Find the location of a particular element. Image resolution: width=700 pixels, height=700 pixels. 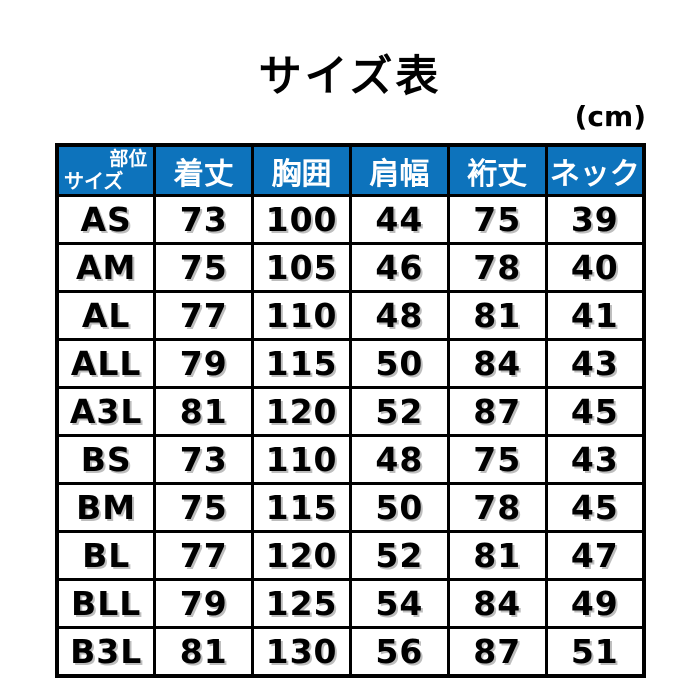

table-row: BL 77 120 52 81 47 is located at coordinates (350, 555).